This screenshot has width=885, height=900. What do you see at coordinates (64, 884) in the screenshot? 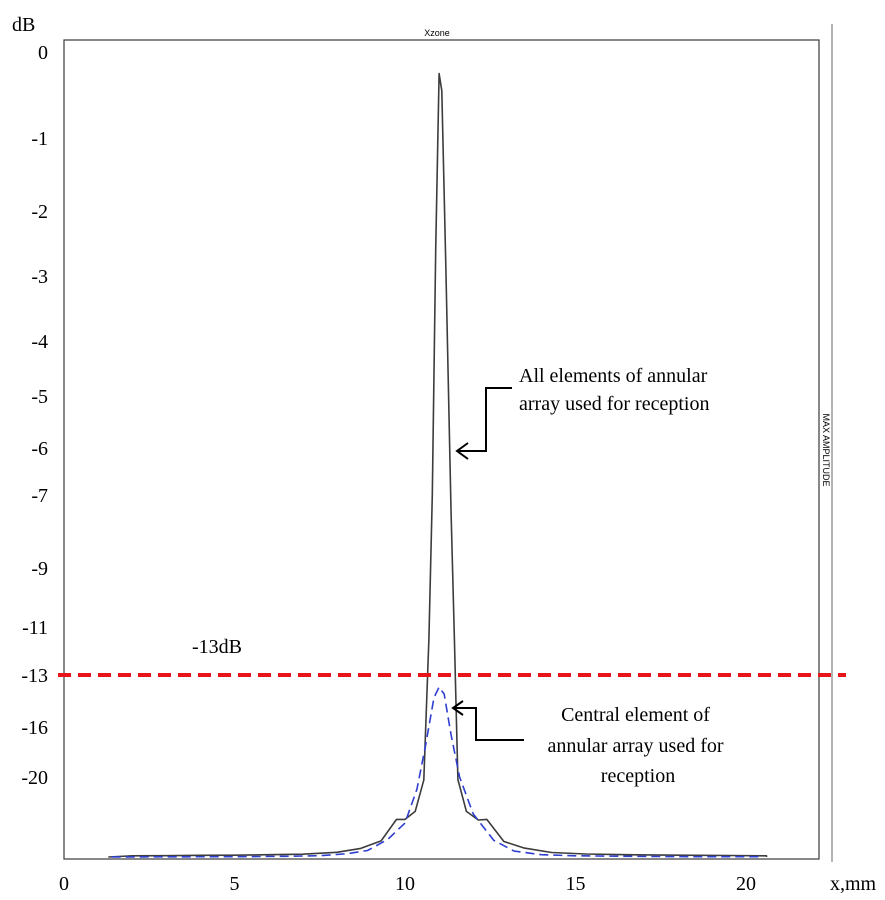
I see `x-tick-label: 0` at bounding box center [64, 884].